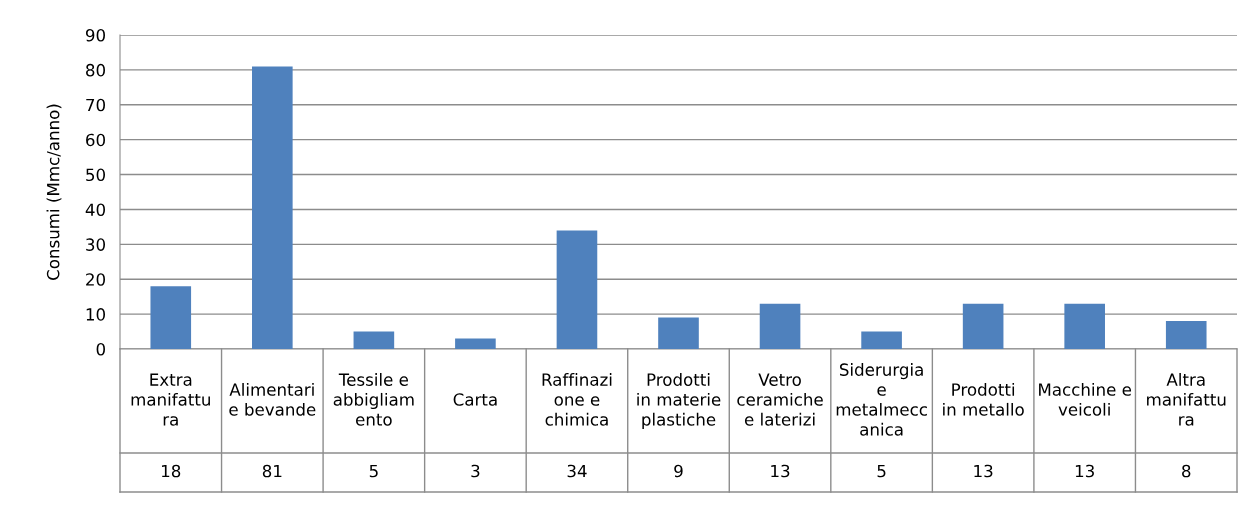 The height and width of the screenshot is (524, 1248). I want to click on y-axis-title: Consumi (Mmc/anno), so click(54, 192).